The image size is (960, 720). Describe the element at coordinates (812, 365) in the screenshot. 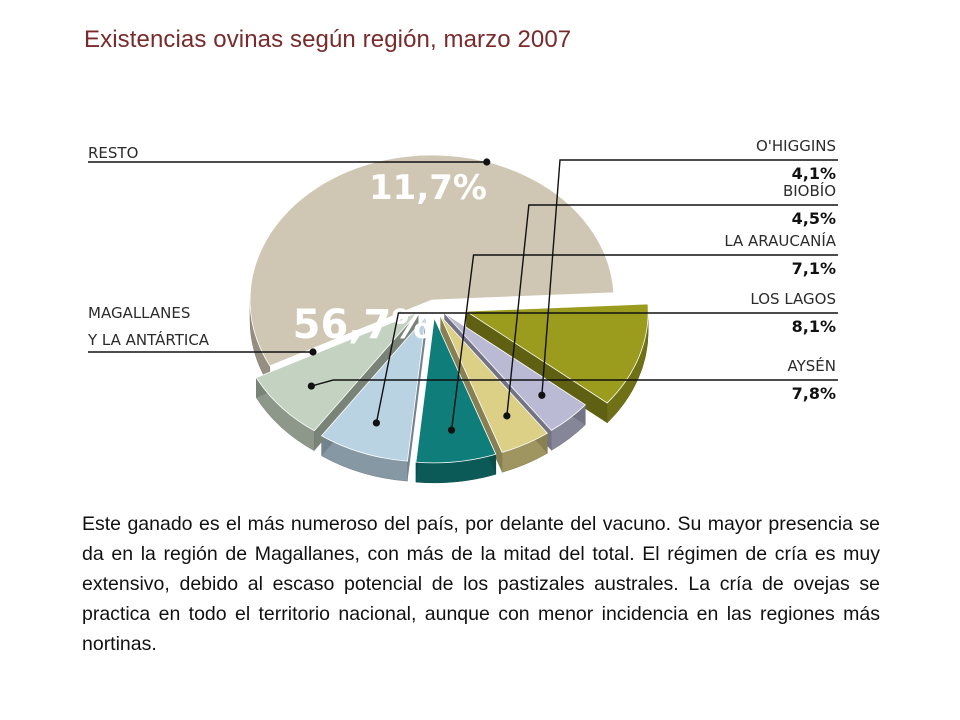

I see `slice-label: AYSÉN` at that location.